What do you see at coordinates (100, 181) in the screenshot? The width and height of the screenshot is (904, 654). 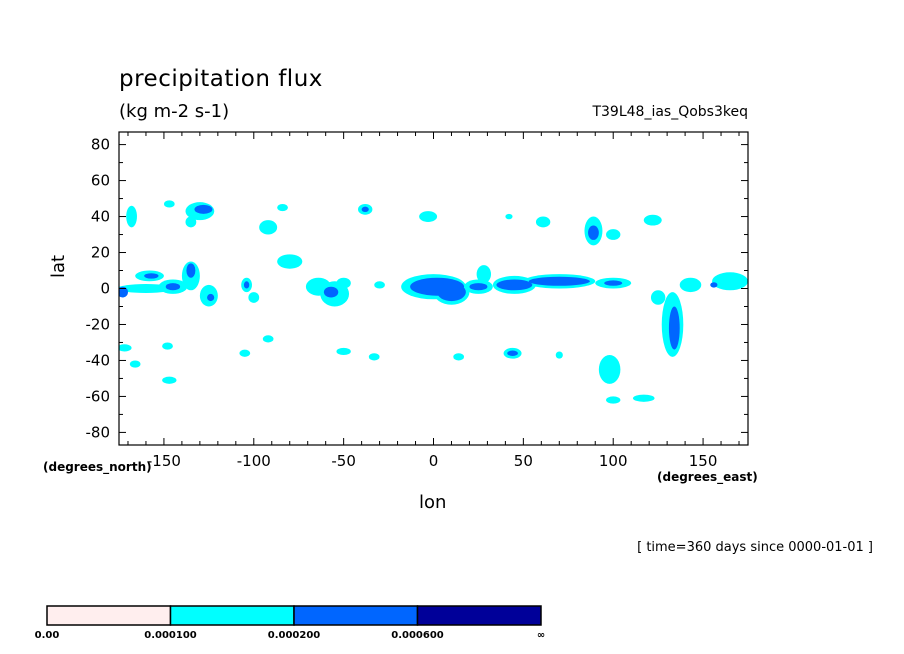 I see `y-tick-label: 60` at bounding box center [100, 181].